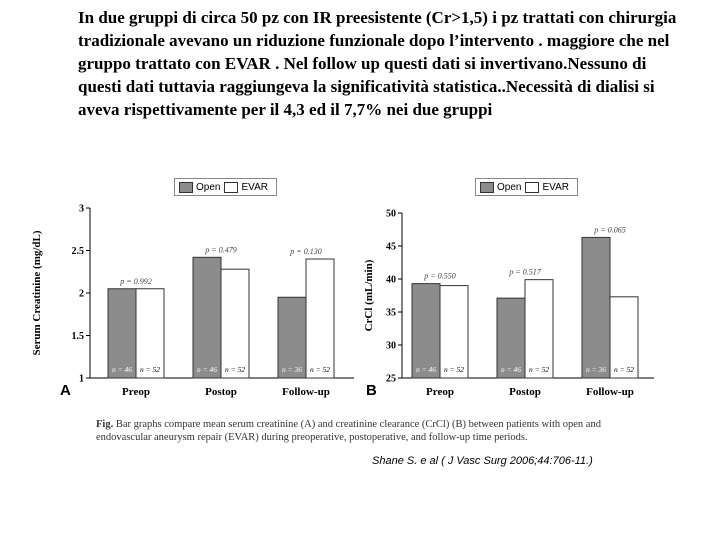 The height and width of the screenshot is (540, 720). Describe the element at coordinates (609, 229) in the screenshot. I see `p-value-label: p = 0.065` at that location.